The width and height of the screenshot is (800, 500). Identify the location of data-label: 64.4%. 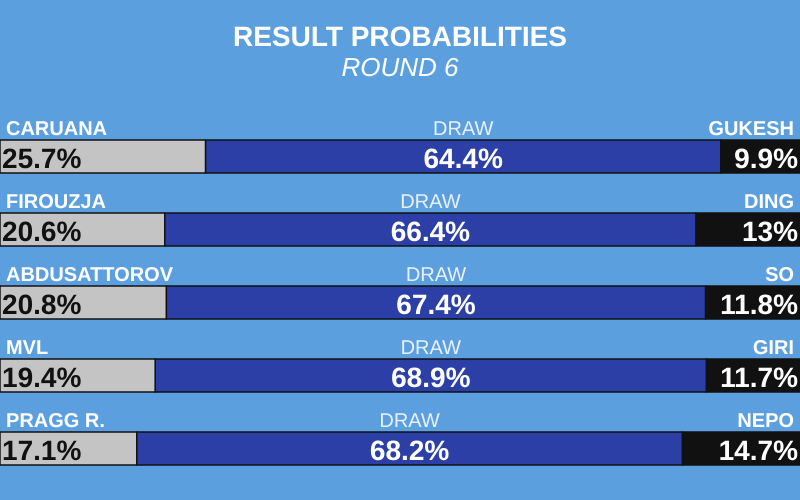
(463, 158).